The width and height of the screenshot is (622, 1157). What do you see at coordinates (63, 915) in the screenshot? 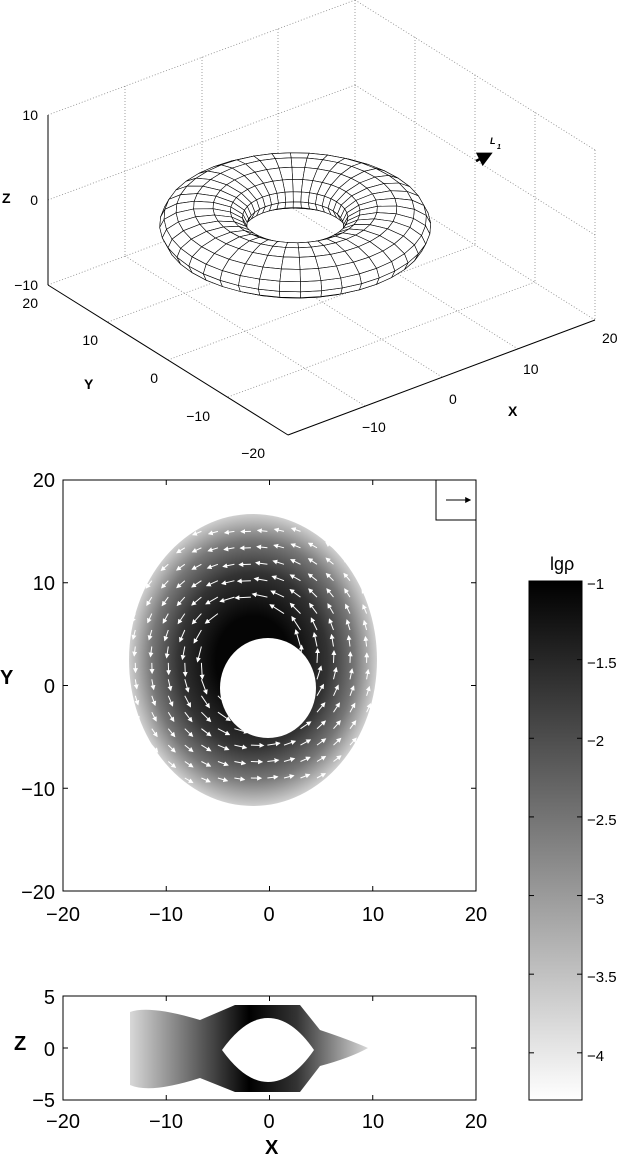
I see `xy-x-tick: −20` at bounding box center [63, 915].